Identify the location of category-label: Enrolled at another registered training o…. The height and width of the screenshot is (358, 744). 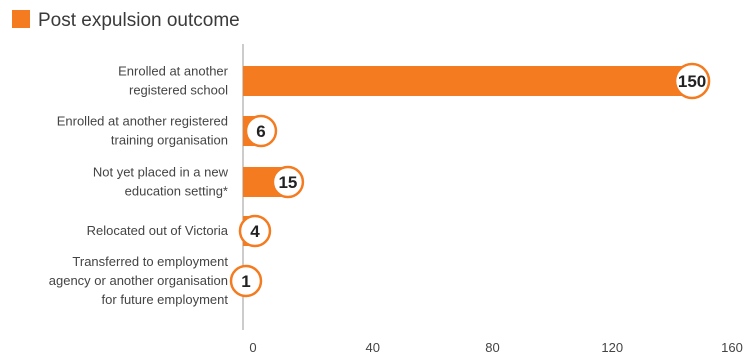
(142, 131).